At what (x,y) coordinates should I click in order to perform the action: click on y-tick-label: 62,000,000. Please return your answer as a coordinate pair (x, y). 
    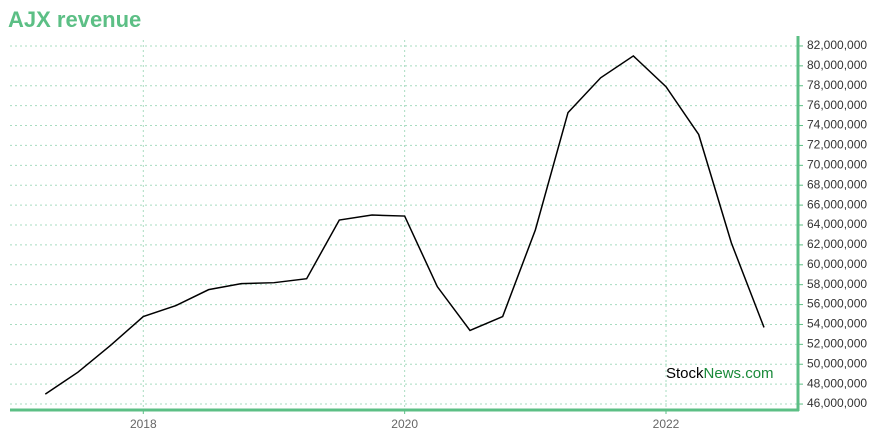
    Looking at the image, I should click on (837, 244).